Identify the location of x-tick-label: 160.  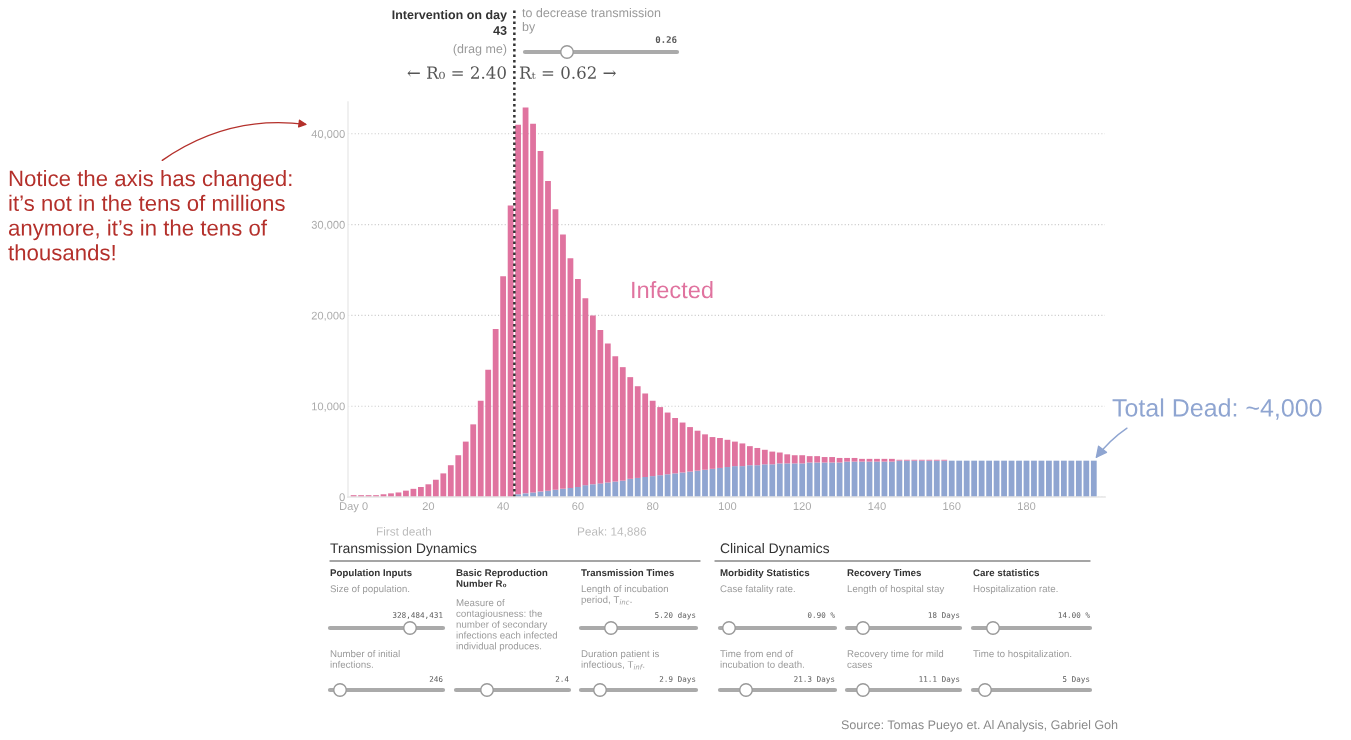
(952, 506).